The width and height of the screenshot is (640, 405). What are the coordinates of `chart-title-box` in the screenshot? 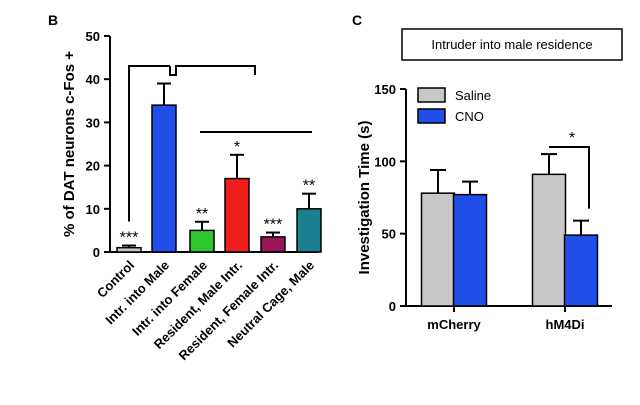 It's located at (512, 44).